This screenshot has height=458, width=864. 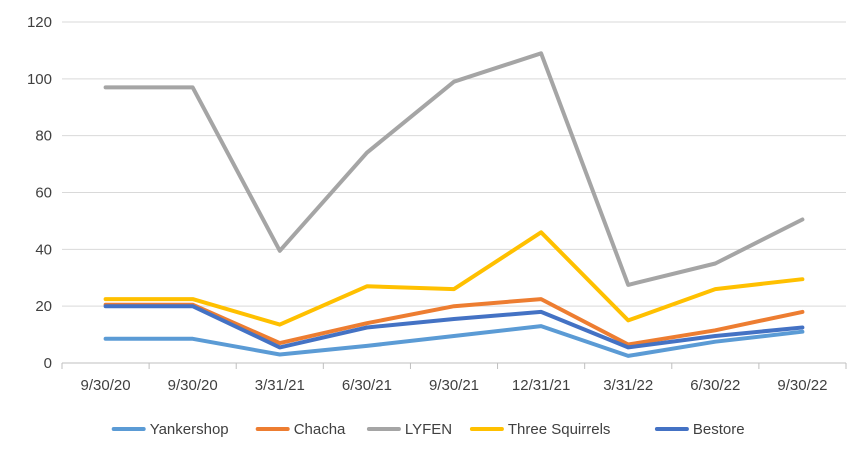 I want to click on y-tick-label: 120, so click(x=39, y=22).